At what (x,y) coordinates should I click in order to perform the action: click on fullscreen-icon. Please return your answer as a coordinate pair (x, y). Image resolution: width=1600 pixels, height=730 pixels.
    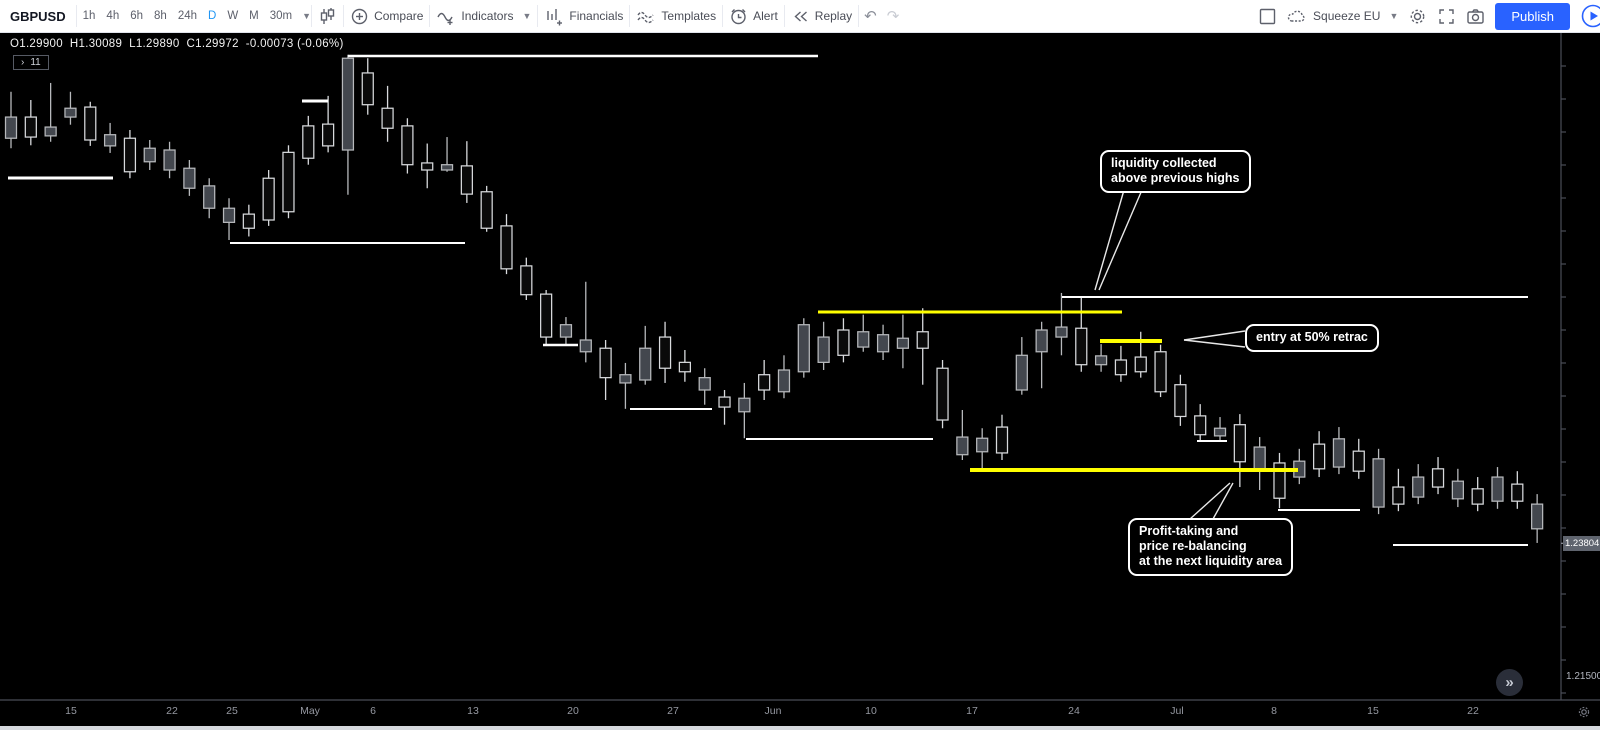
    Looking at the image, I should click on (1446, 16).